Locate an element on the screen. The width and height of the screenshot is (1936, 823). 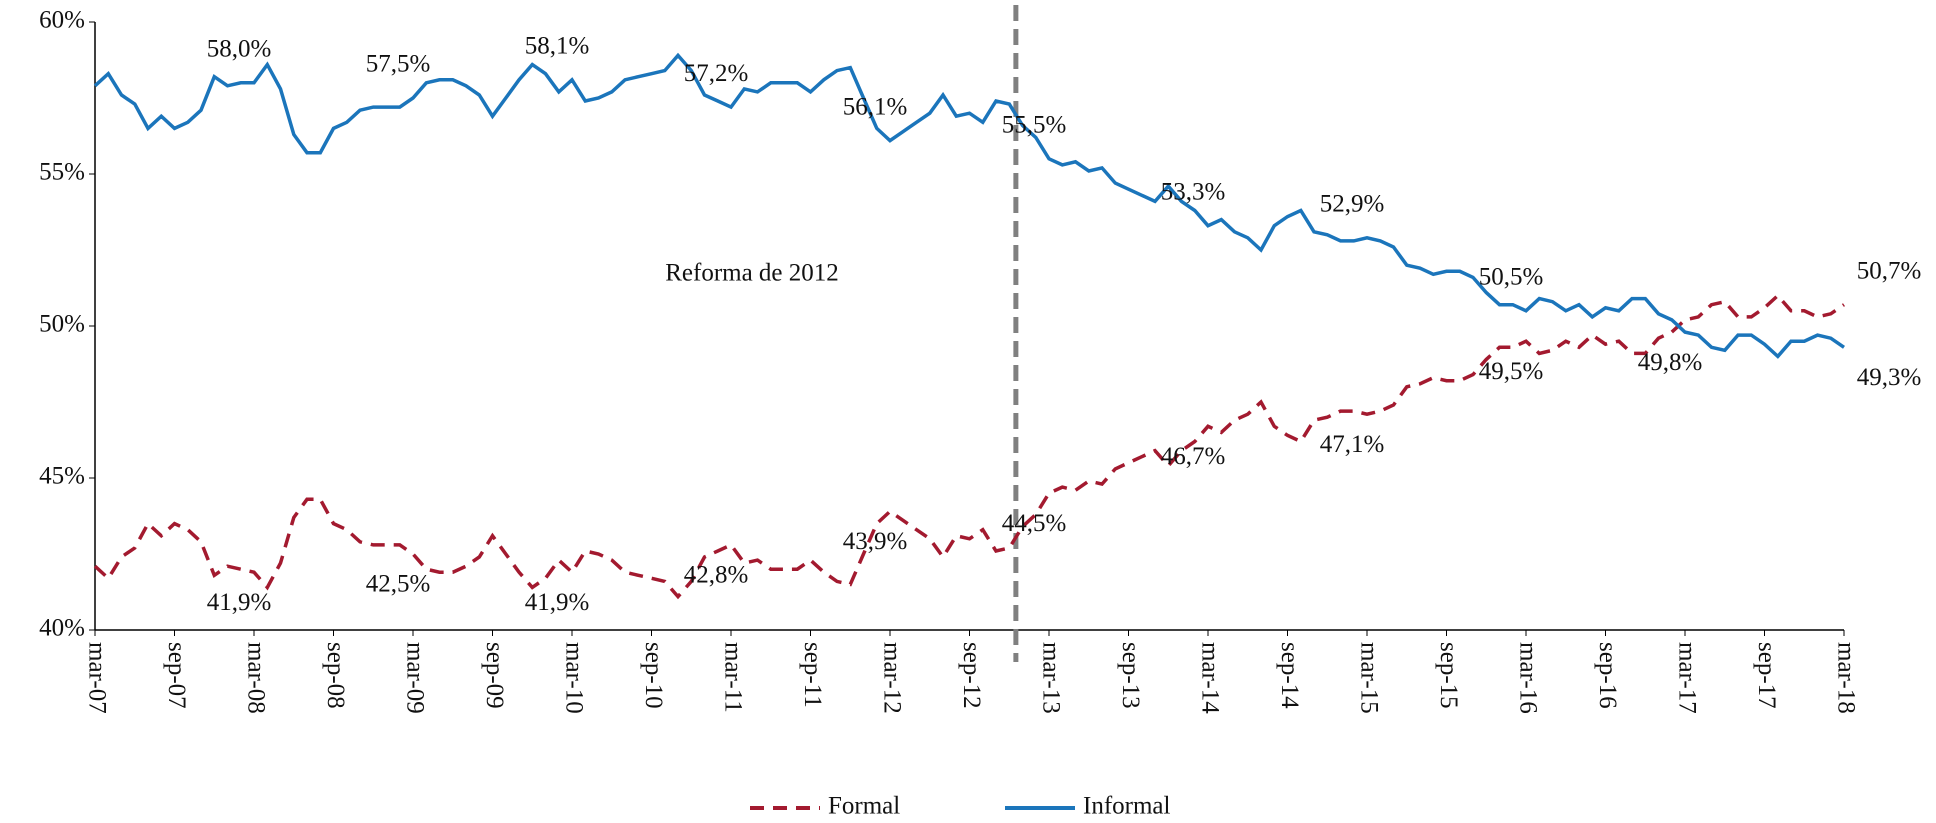
x-tick-label: mar-10 is located at coordinates (573, 678).